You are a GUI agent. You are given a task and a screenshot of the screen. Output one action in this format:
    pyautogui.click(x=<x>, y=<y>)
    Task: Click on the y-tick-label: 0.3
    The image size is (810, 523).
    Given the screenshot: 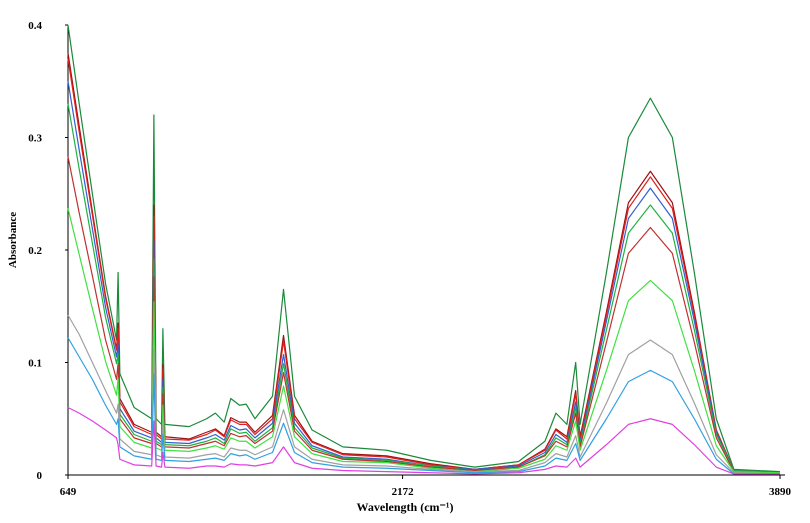 What is the action you would take?
    pyautogui.click(x=35, y=139)
    